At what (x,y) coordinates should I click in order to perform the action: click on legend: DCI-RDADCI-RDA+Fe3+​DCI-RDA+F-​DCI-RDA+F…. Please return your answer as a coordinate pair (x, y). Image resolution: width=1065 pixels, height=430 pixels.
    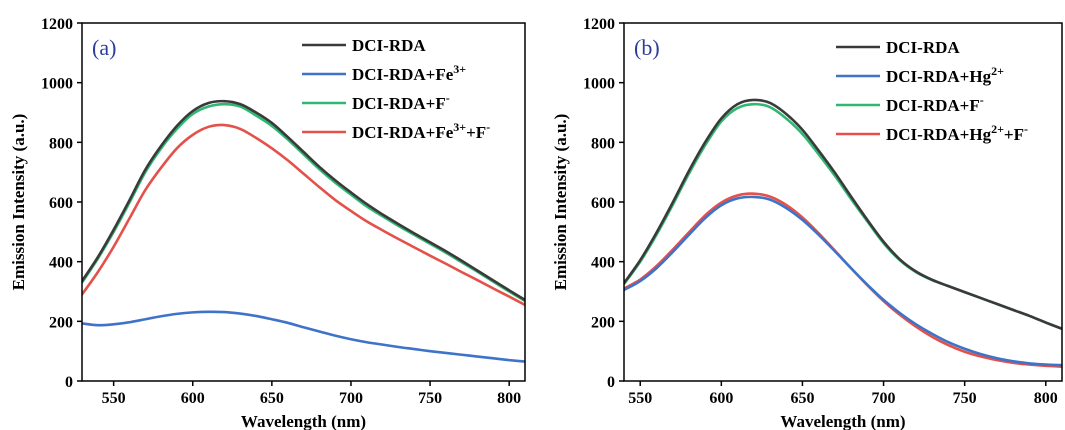
    Looking at the image, I should click on (396, 89).